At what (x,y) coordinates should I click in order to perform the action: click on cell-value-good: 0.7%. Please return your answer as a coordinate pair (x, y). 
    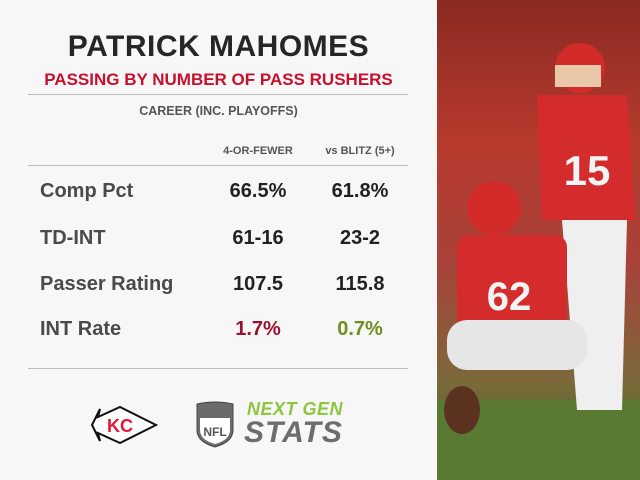
    Looking at the image, I should click on (360, 329).